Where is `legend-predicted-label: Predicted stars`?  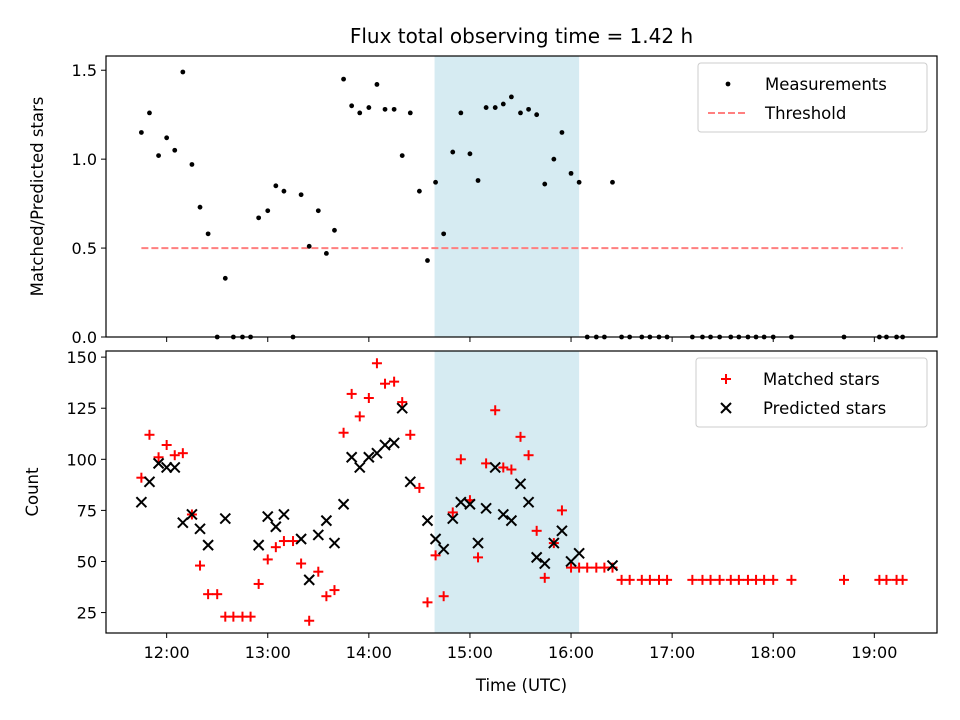
legend-predicted-label: Predicted stars is located at coordinates (824, 408).